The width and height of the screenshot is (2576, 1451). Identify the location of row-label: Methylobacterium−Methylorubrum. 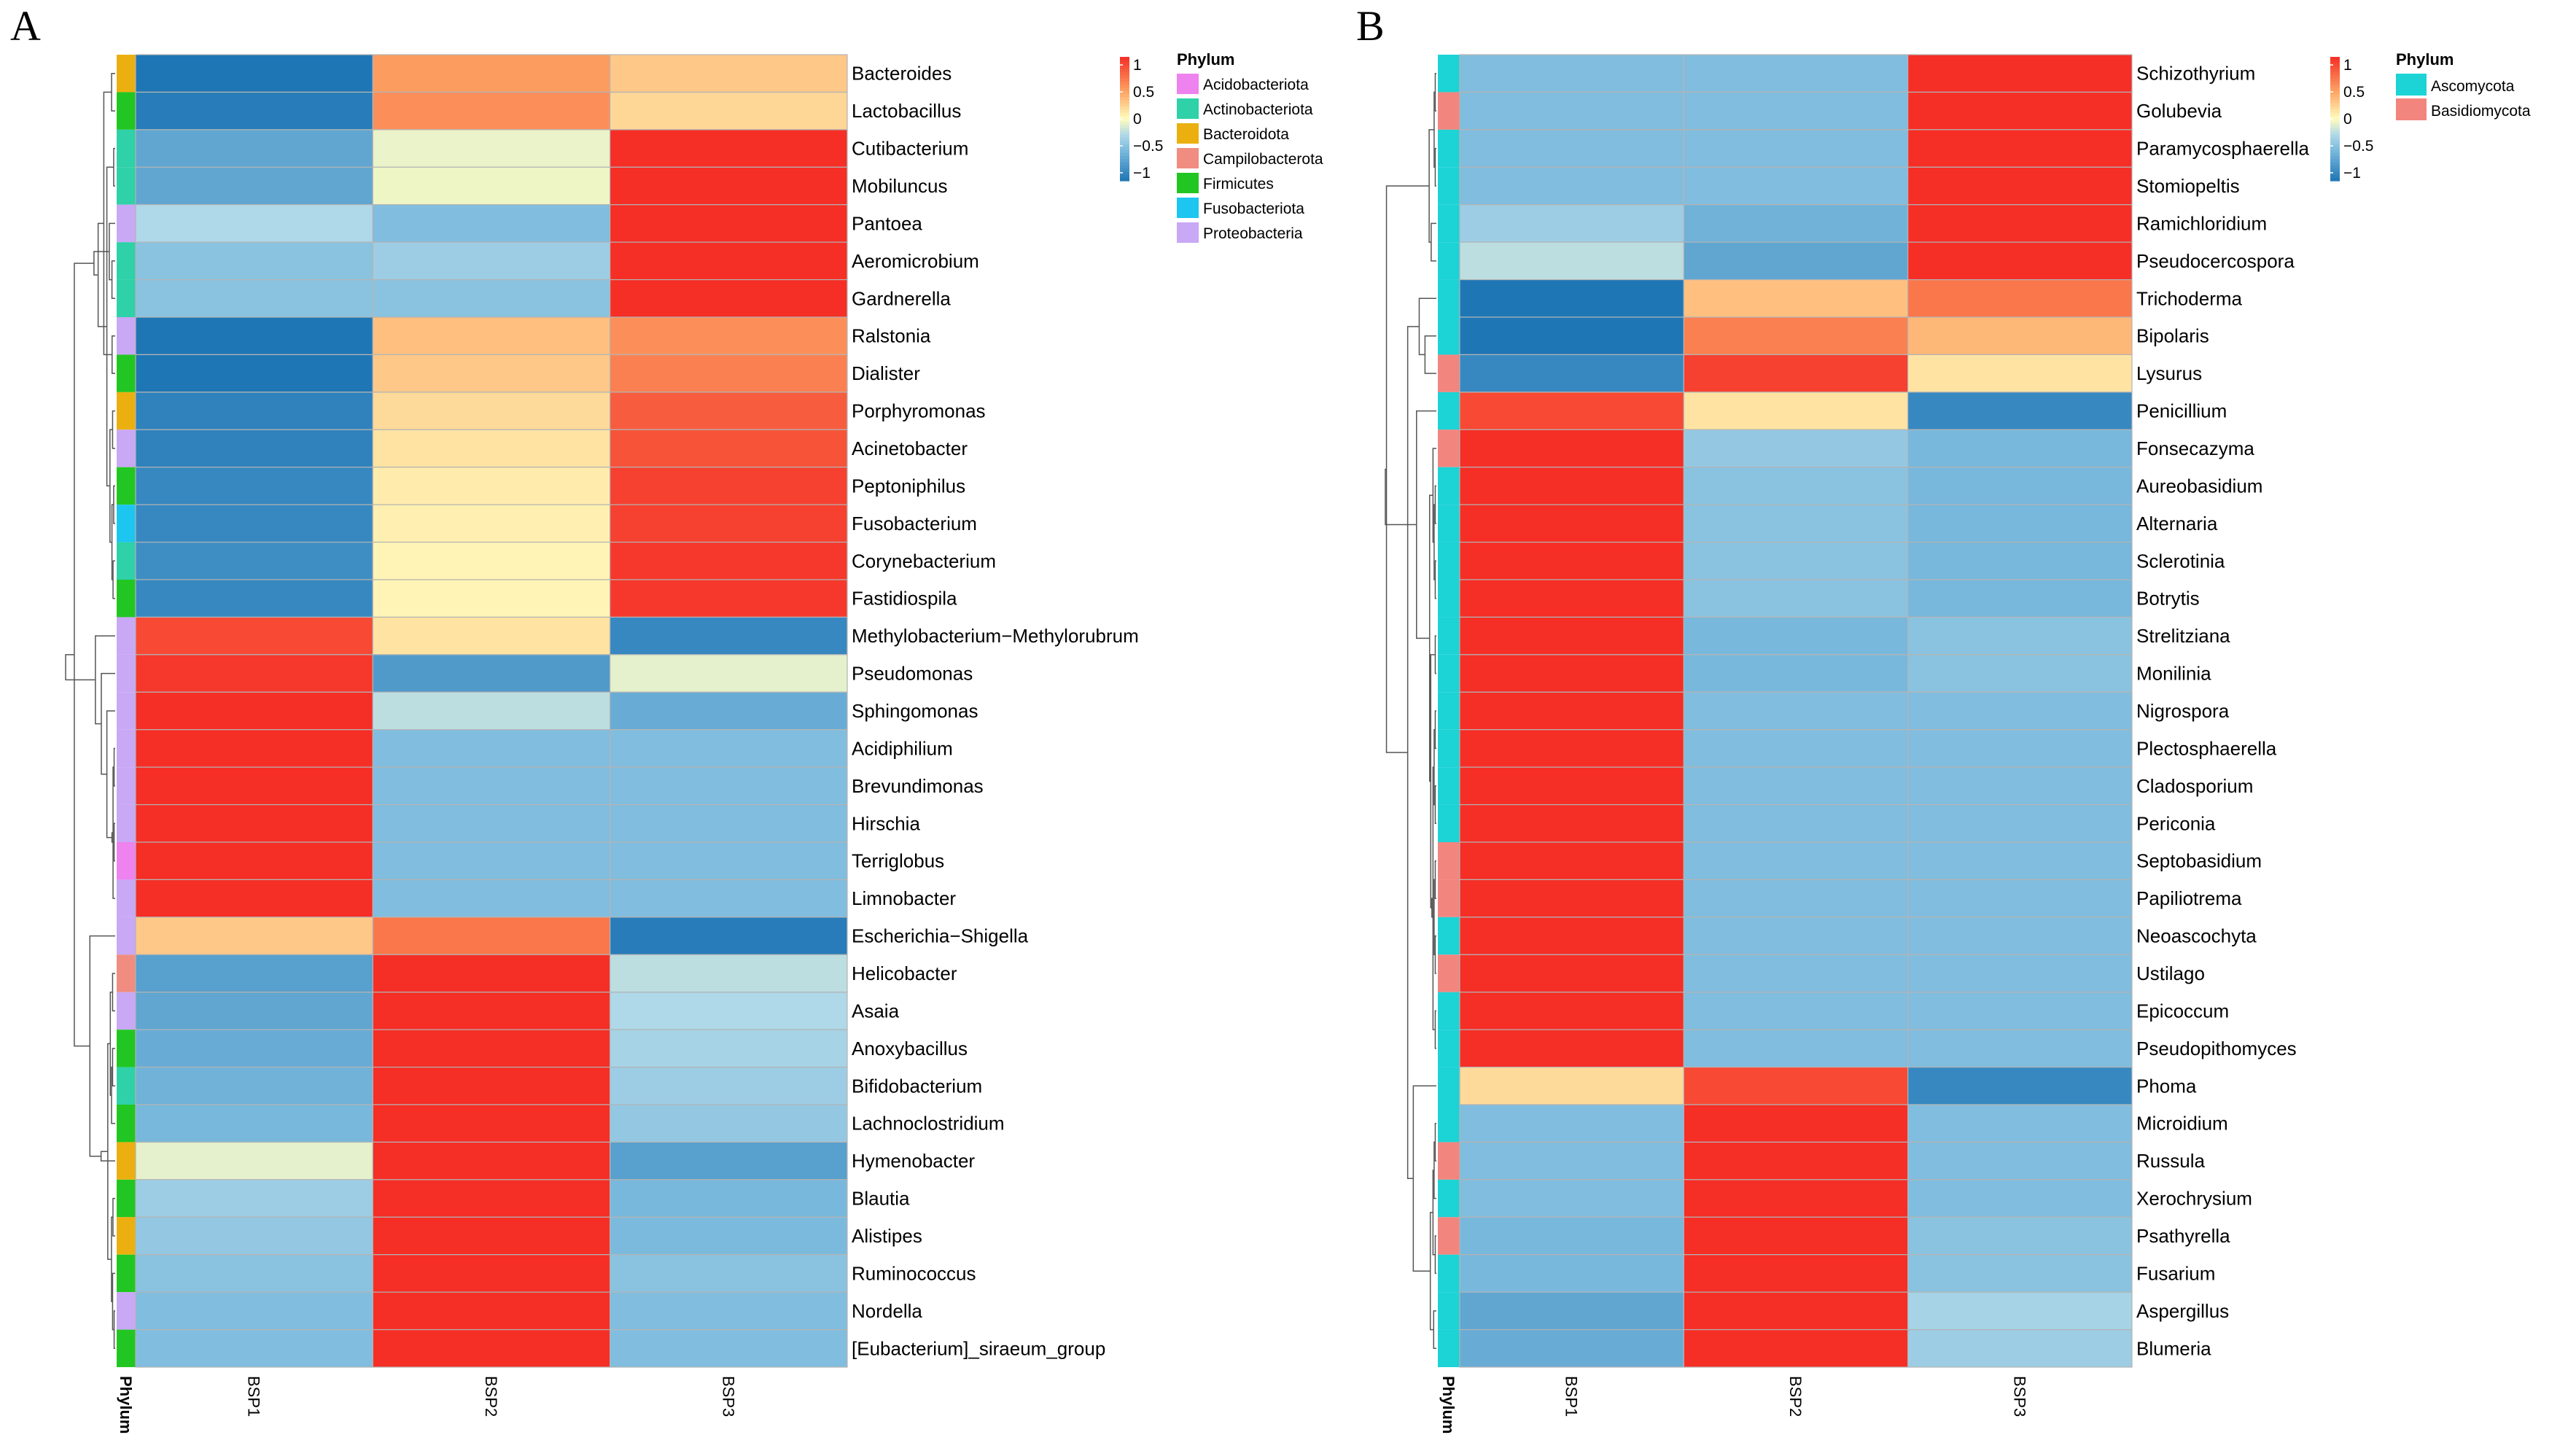
(995, 636).